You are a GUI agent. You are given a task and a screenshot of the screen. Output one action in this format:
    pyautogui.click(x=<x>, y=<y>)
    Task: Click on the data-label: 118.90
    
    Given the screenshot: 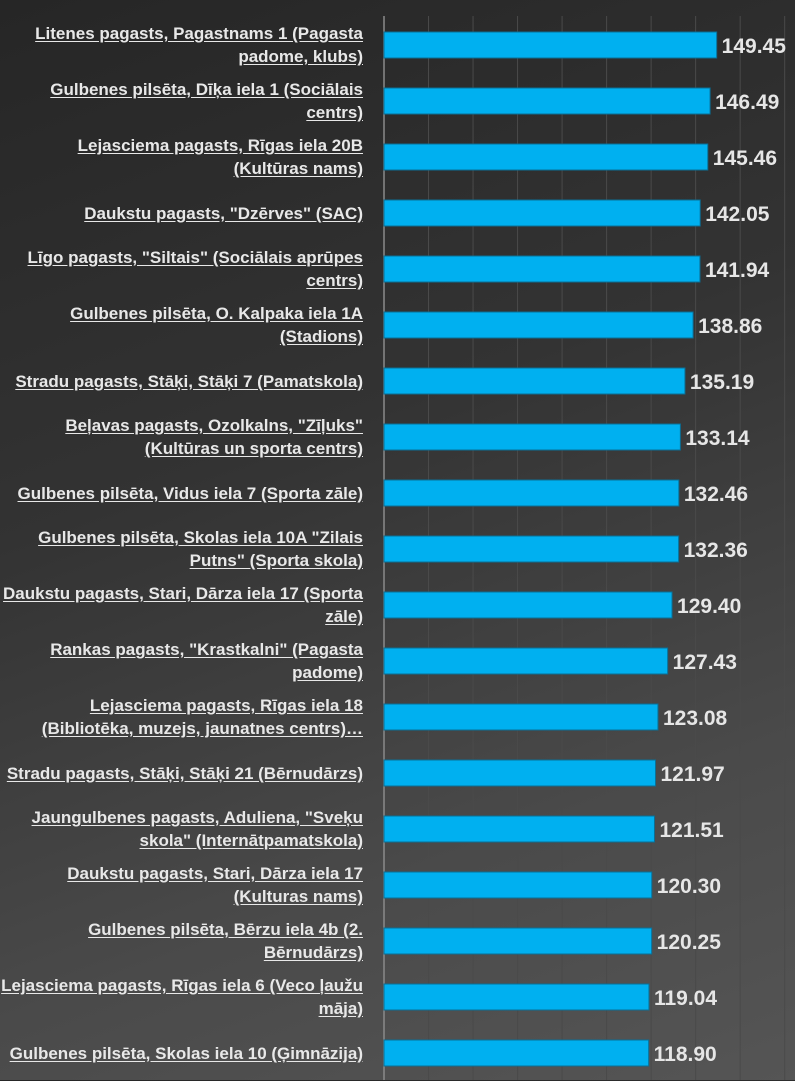 What is the action you would take?
    pyautogui.click(x=685, y=1054)
    